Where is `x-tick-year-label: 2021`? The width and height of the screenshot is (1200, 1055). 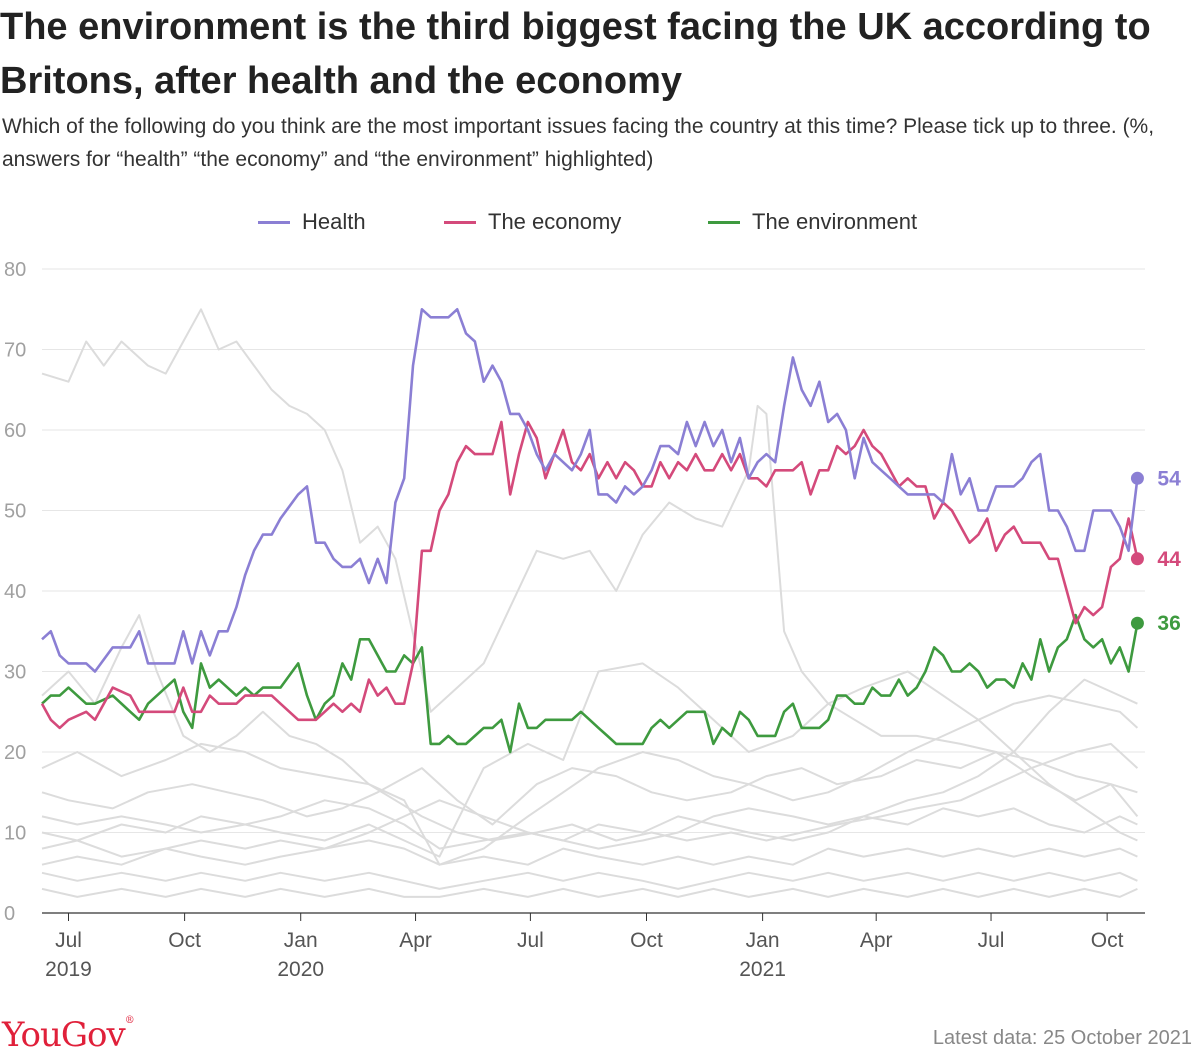
x-tick-year-label: 2021 is located at coordinates (762, 969).